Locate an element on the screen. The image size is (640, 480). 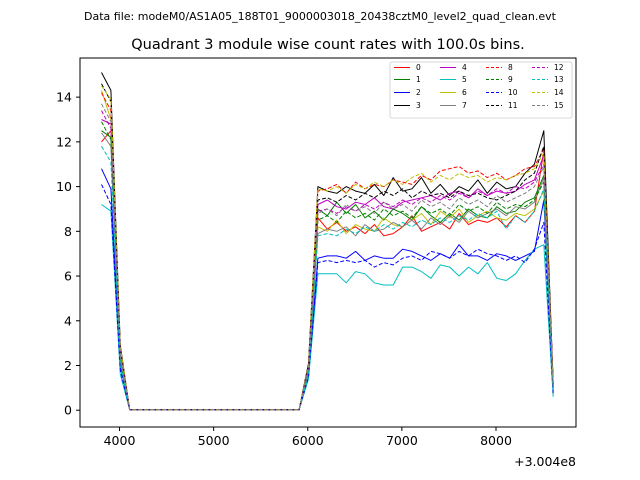
y-tick-label-14: 14 is located at coordinates (64, 97).